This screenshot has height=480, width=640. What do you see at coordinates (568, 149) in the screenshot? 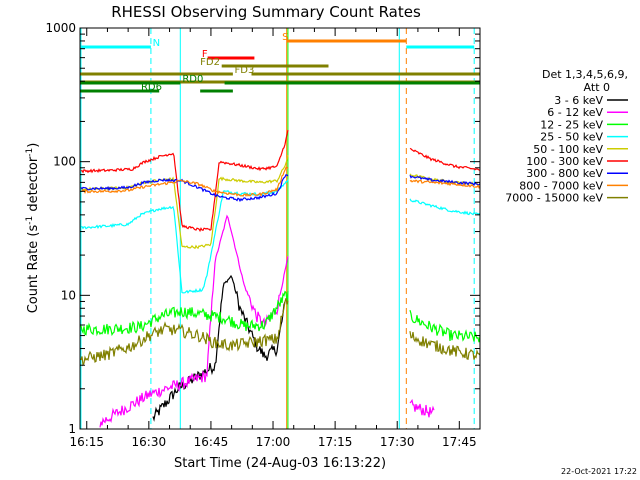
I see `legend-label-4: 50 - 100 keV` at bounding box center [568, 149].